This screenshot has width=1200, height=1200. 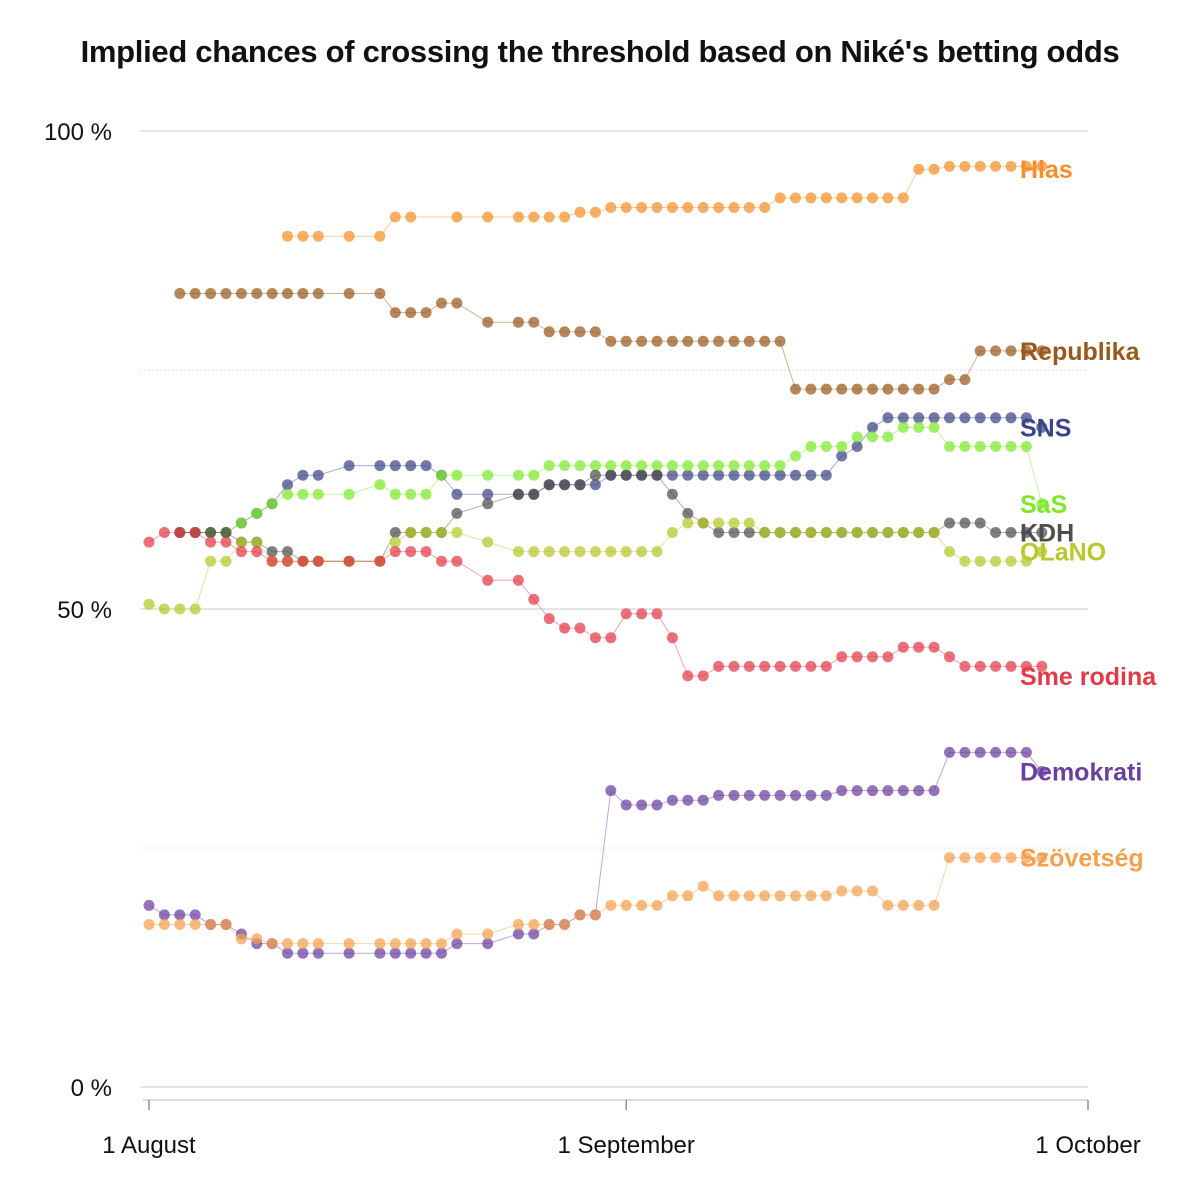 I want to click on series-label-demokrati: Demokrati, so click(x=1081, y=773).